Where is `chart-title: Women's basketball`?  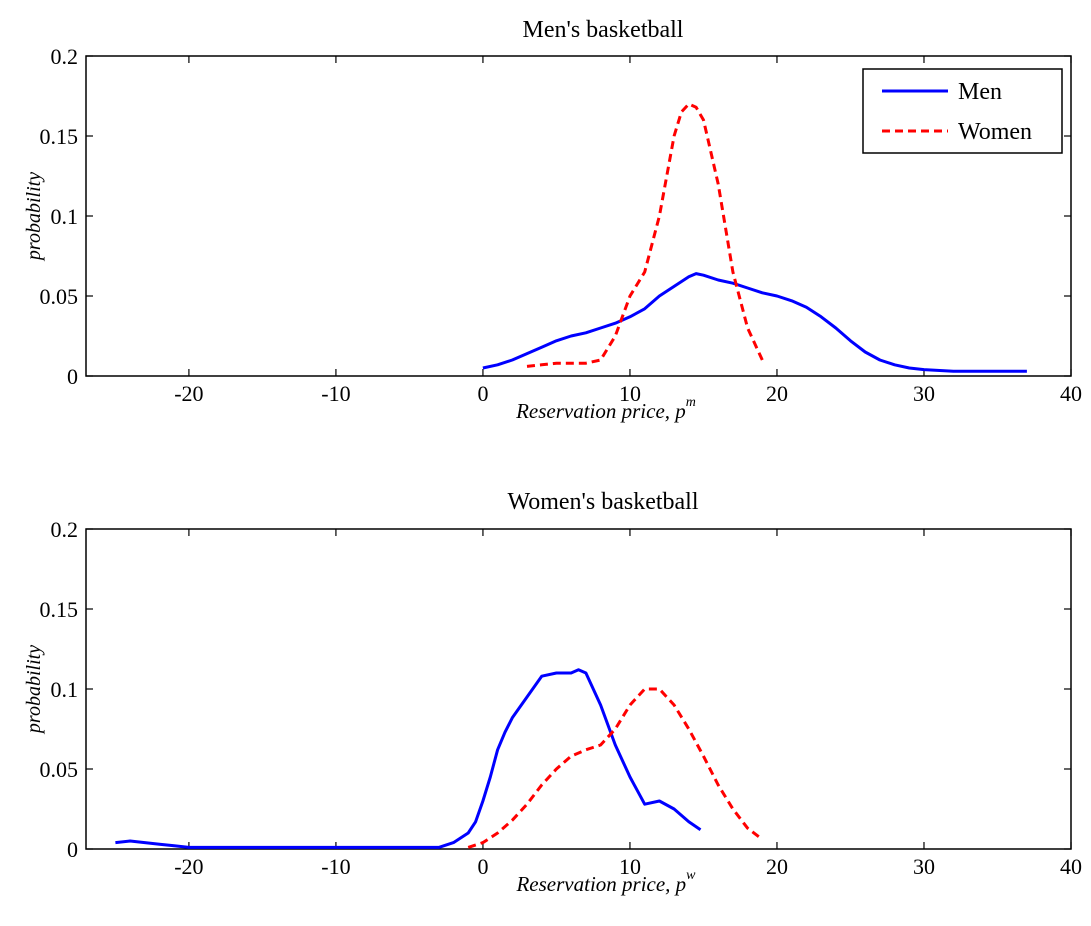
chart-title: Women's basketball is located at coordinates (602, 502).